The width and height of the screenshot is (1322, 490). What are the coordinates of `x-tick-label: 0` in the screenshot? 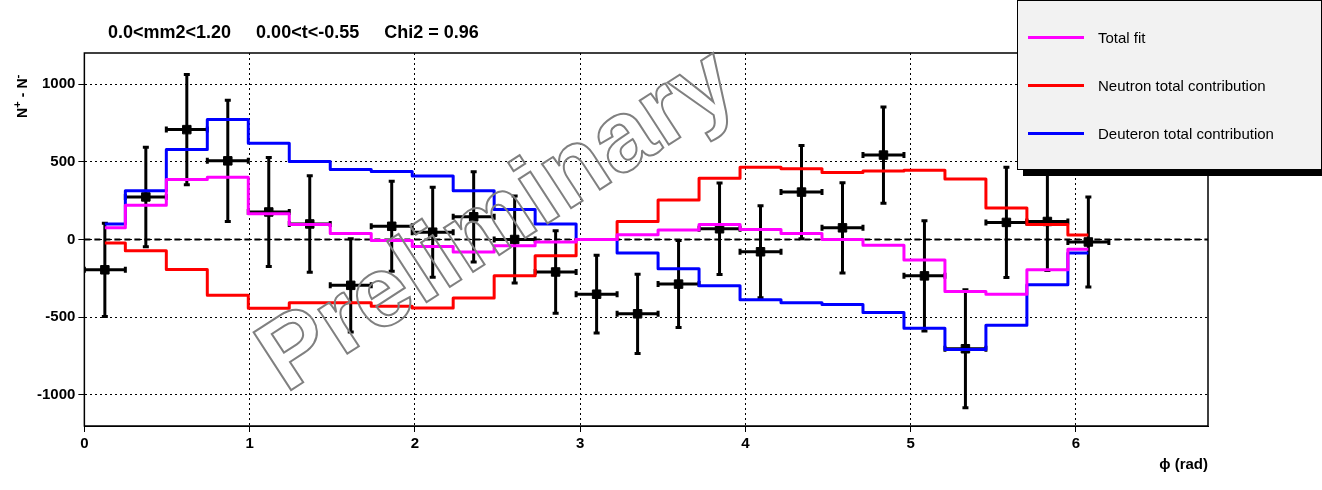 It's located at (84, 443).